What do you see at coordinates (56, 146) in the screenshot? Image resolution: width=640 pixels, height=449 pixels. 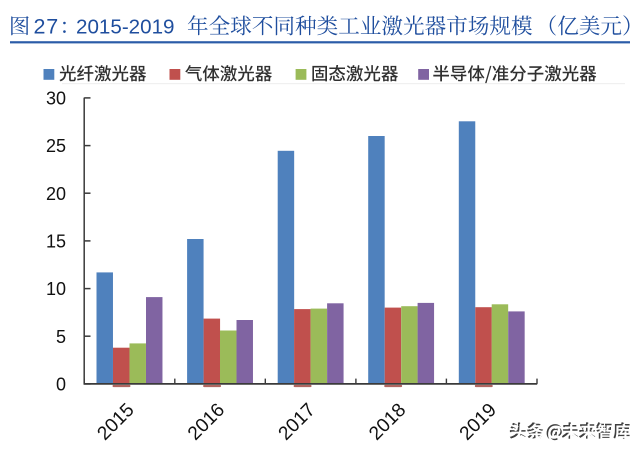 I see `svg-text: 25` at bounding box center [56, 146].